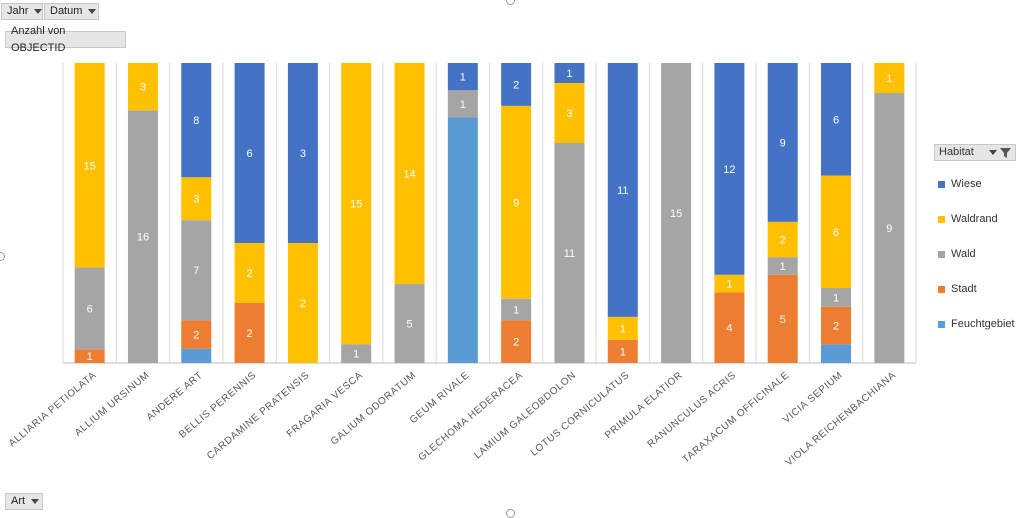  I want to click on axis-field-label: Art, so click(18, 501).